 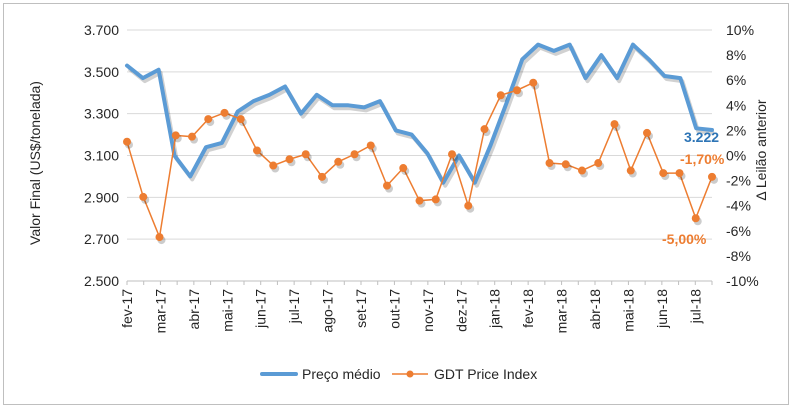 I want to click on y-axis-right-title: Δ Leilão anterior, so click(x=761, y=150).